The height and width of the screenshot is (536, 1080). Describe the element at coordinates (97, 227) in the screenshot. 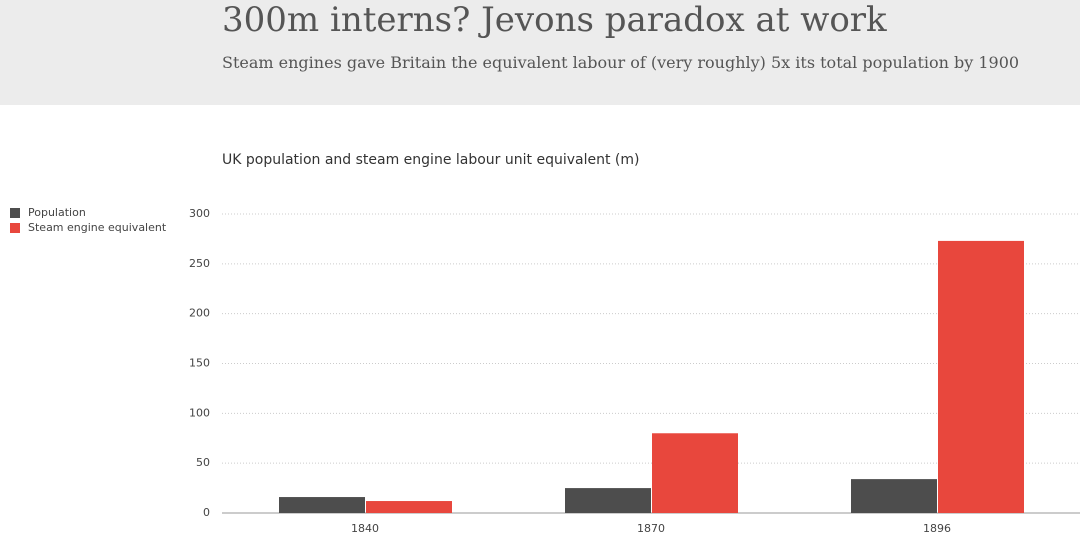

I see `legend-label: Steam engine equivalent` at that location.